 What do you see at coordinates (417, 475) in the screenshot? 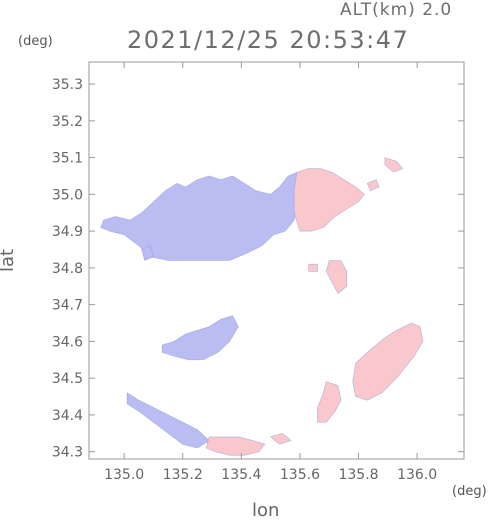
I see `x-tick-label: 136.0` at bounding box center [417, 475].